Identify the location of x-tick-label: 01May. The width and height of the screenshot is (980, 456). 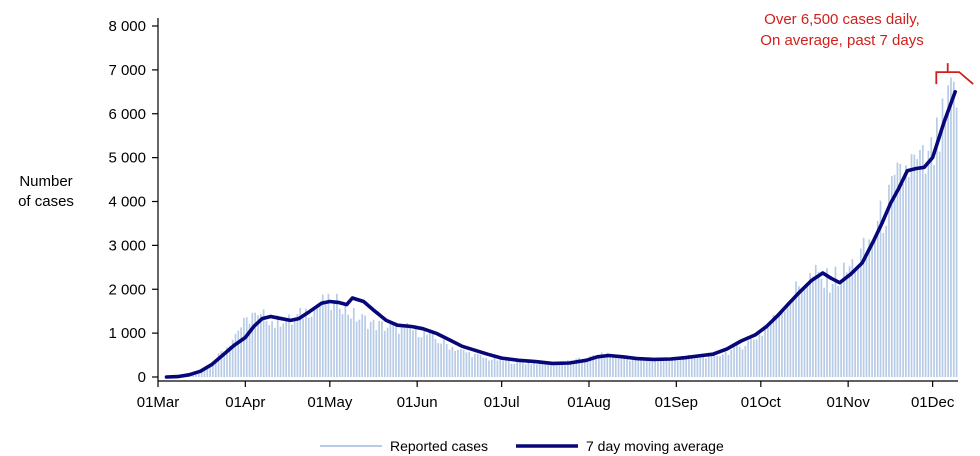
(330, 402).